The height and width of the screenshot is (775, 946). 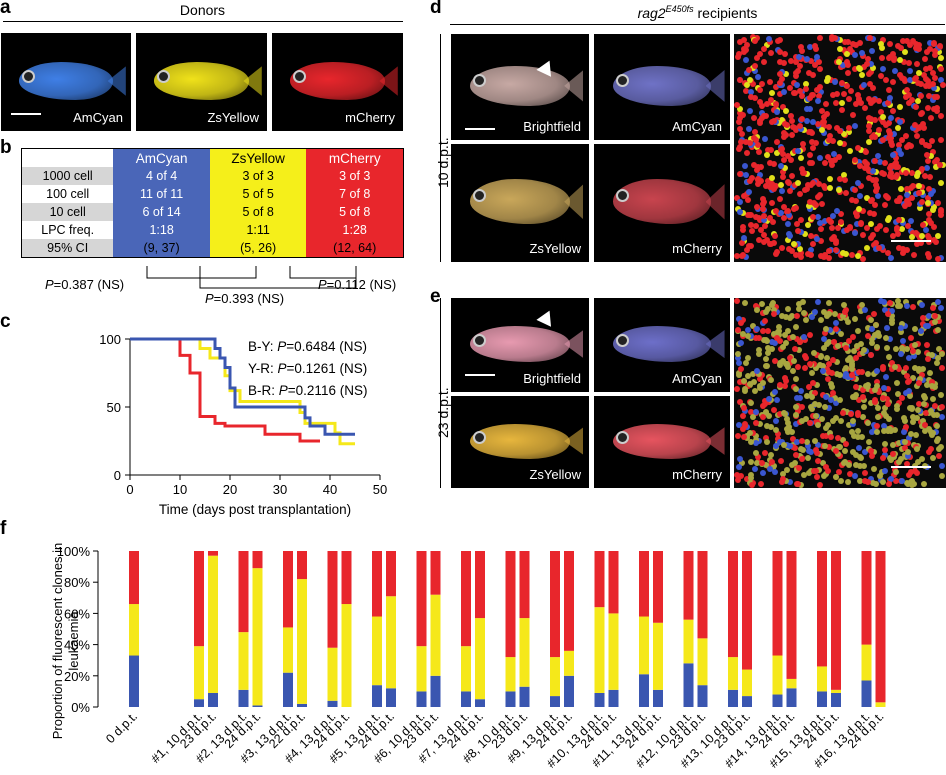 What do you see at coordinates (202, 10) in the screenshot?
I see `donors-header: Donors` at bounding box center [202, 10].